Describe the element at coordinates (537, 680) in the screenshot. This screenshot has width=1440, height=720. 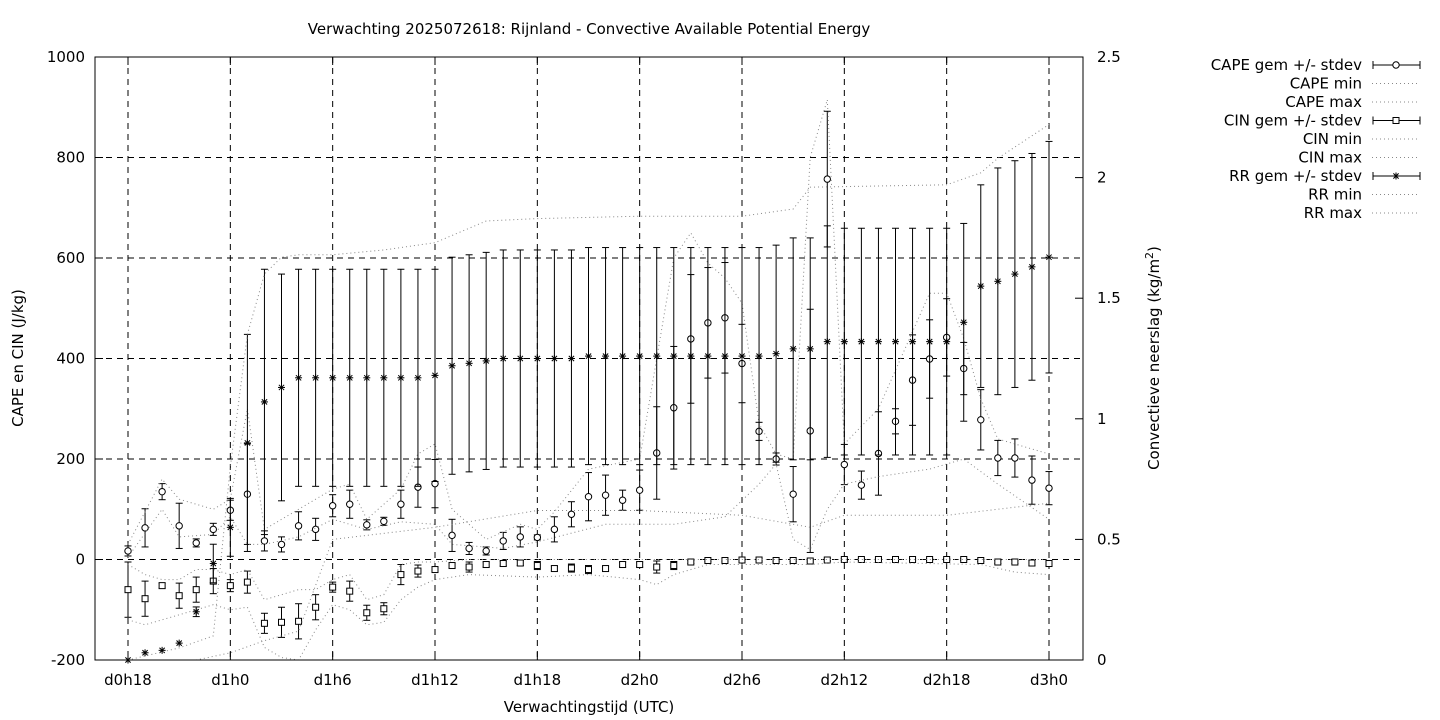
I see `x-tick-label: d1h18` at that location.